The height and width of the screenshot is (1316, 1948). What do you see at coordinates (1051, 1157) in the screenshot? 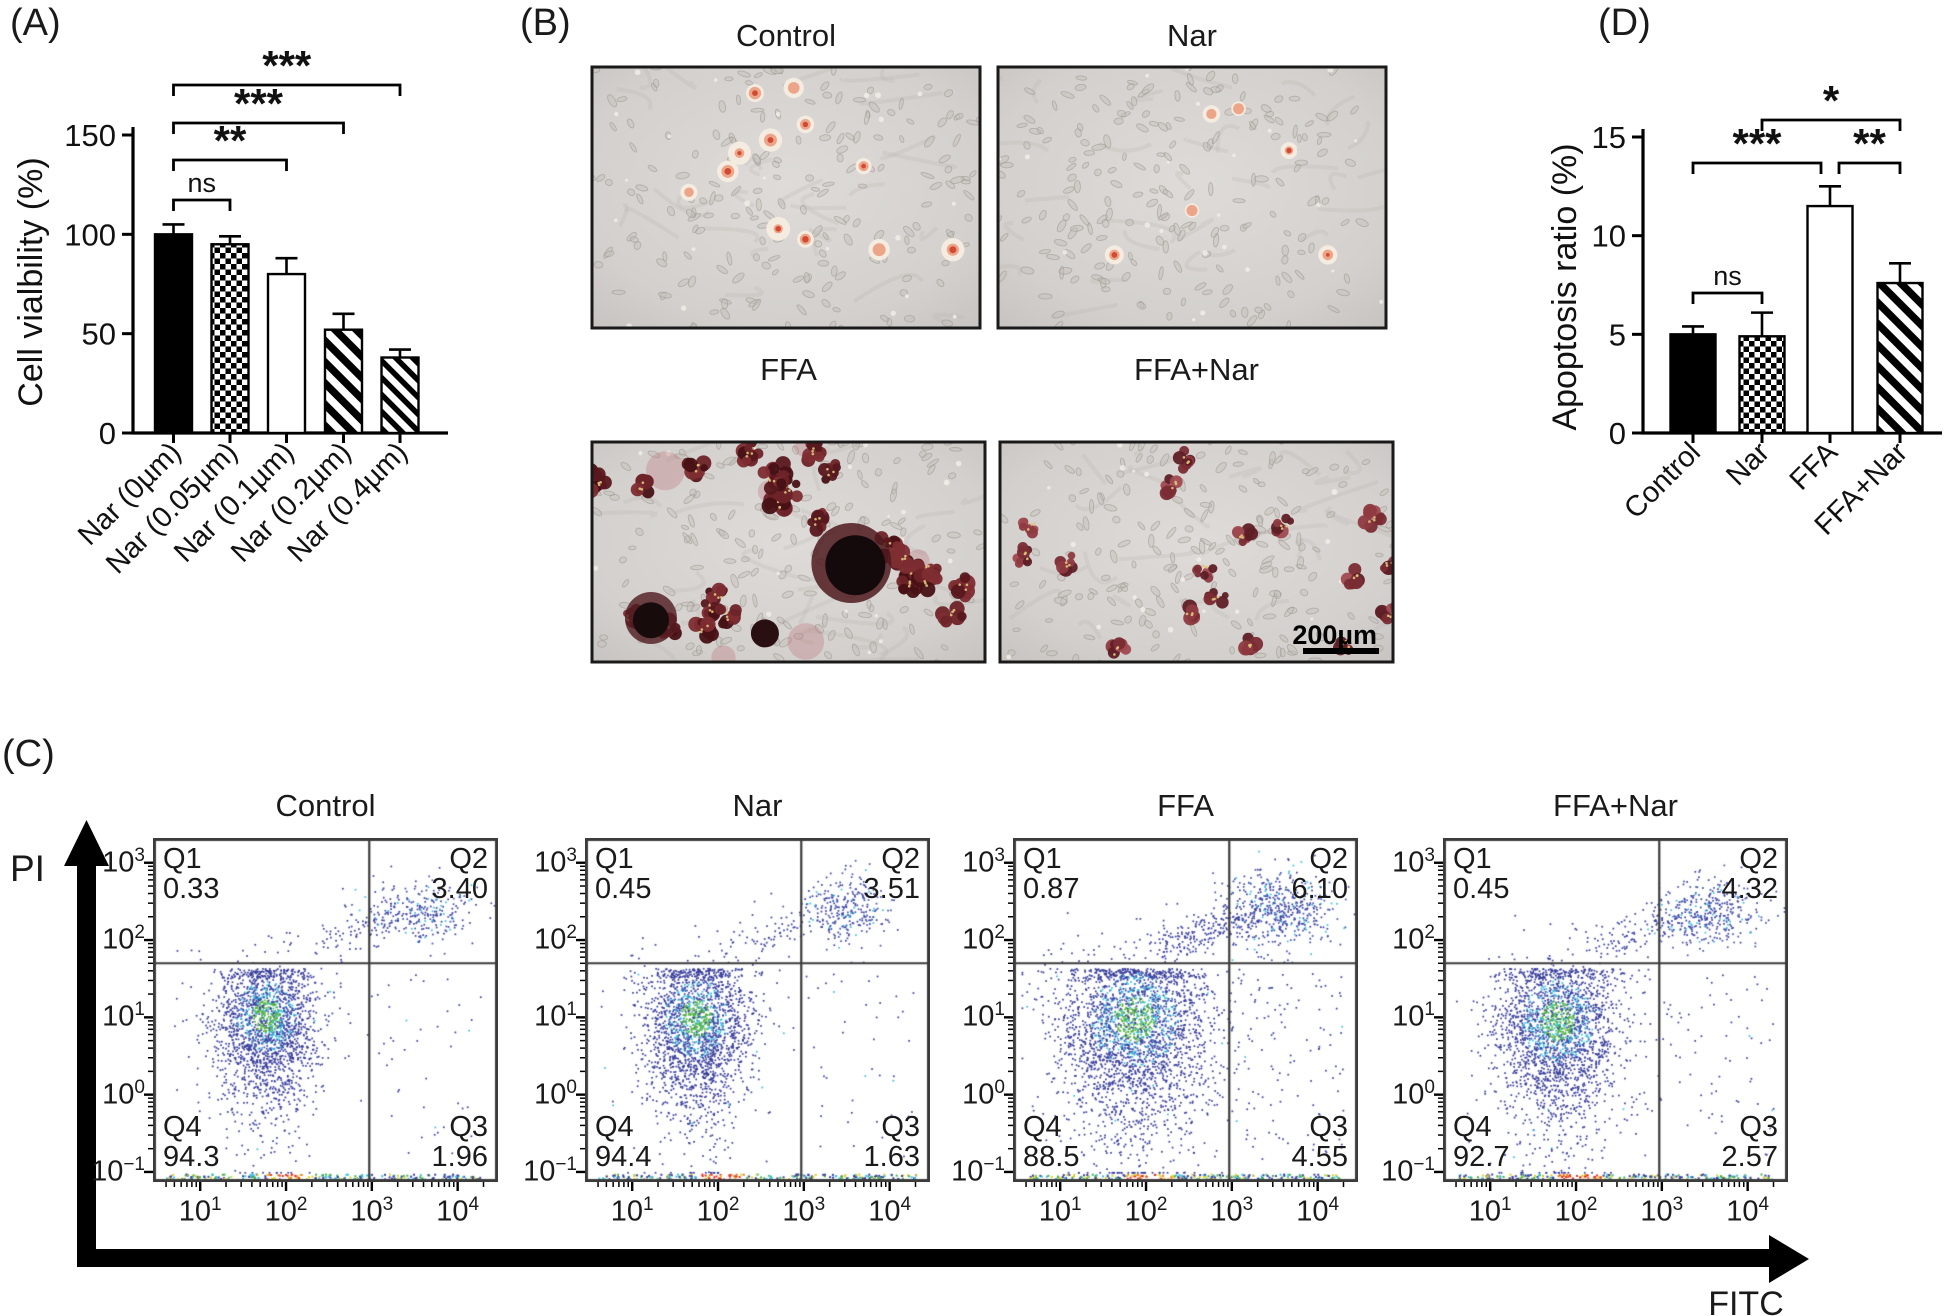
I see `quadrant-value: 88.5` at bounding box center [1051, 1157].